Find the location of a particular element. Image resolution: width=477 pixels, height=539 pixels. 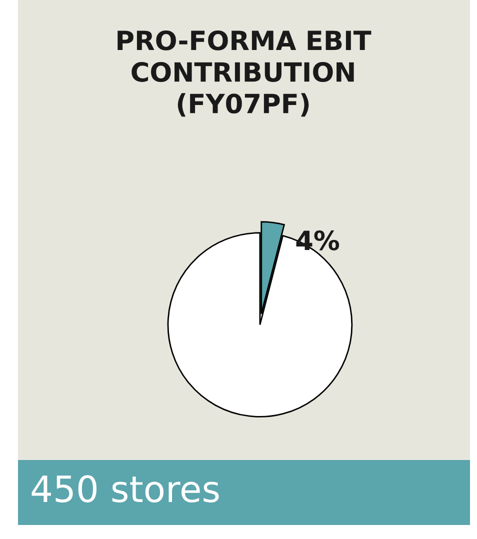

data-label: 4% is located at coordinates (318, 240).